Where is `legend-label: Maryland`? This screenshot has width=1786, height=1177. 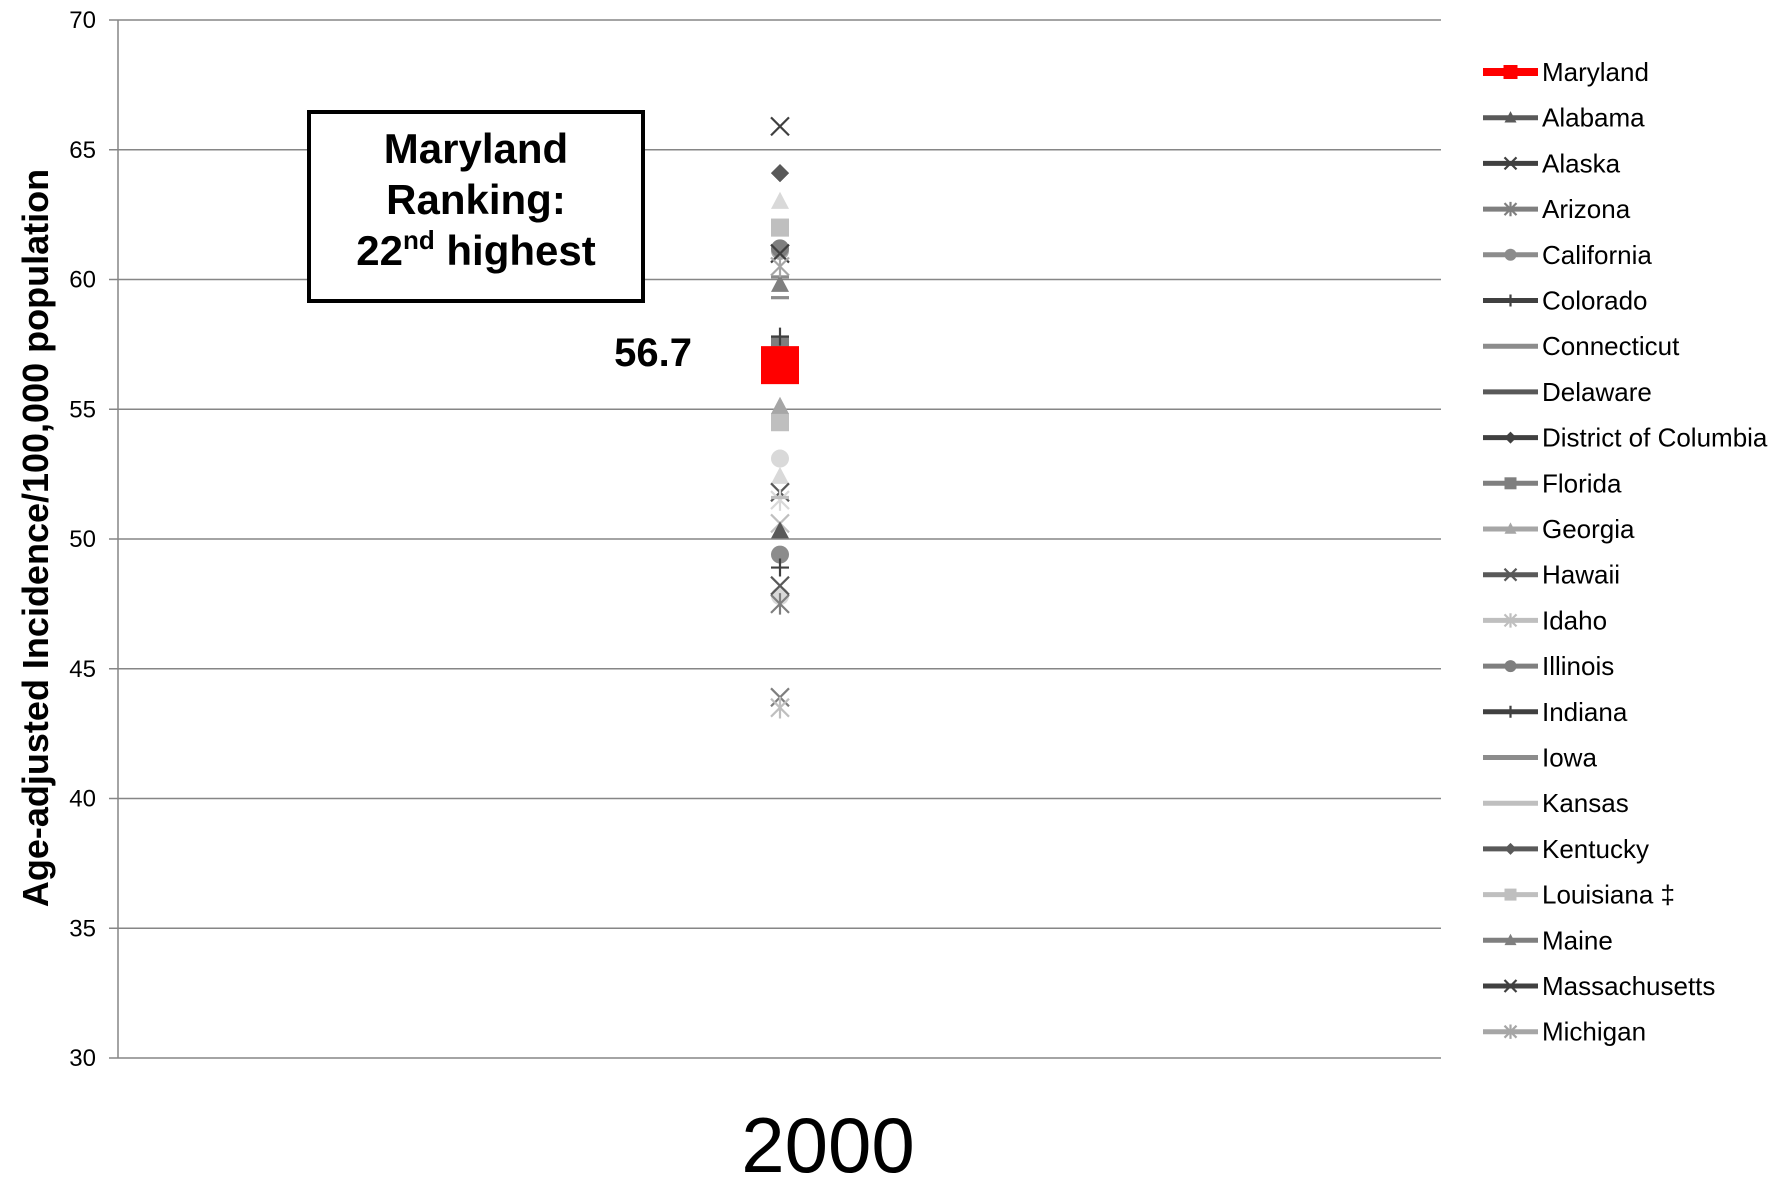 legend-label: Maryland is located at coordinates (1595, 72).